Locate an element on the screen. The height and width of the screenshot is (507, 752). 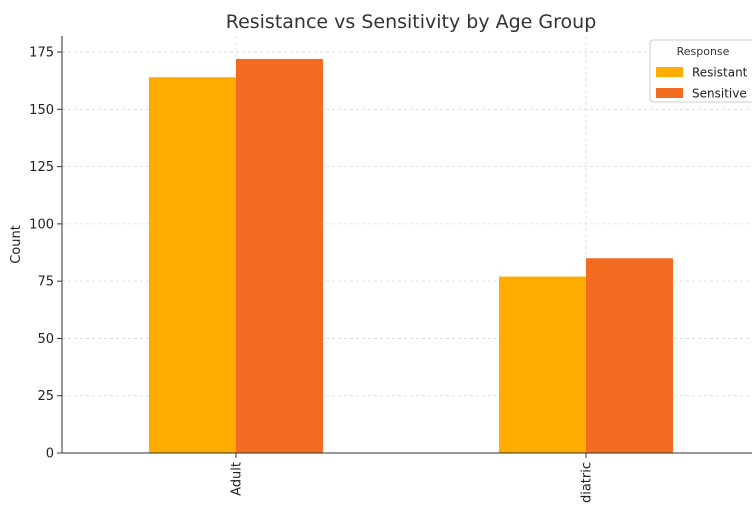
bar-sensitive-diatric is located at coordinates (629, 355).